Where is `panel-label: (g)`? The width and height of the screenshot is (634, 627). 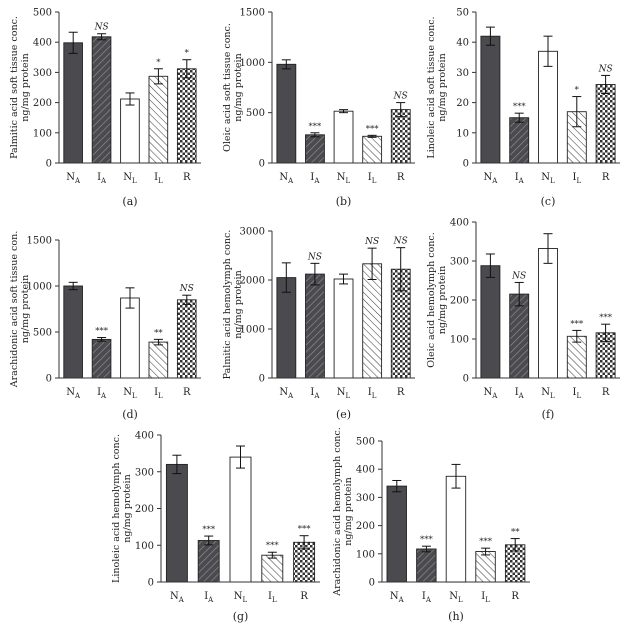 panel-label: (g) is located at coordinates (241, 616).